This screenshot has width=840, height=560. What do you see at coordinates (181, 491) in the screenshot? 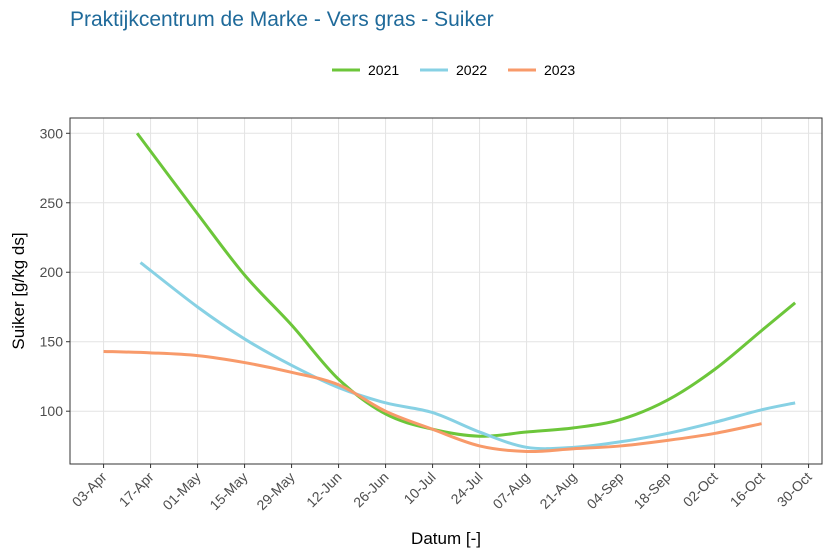
I see `x-tick-label: 01-May` at bounding box center [181, 491].